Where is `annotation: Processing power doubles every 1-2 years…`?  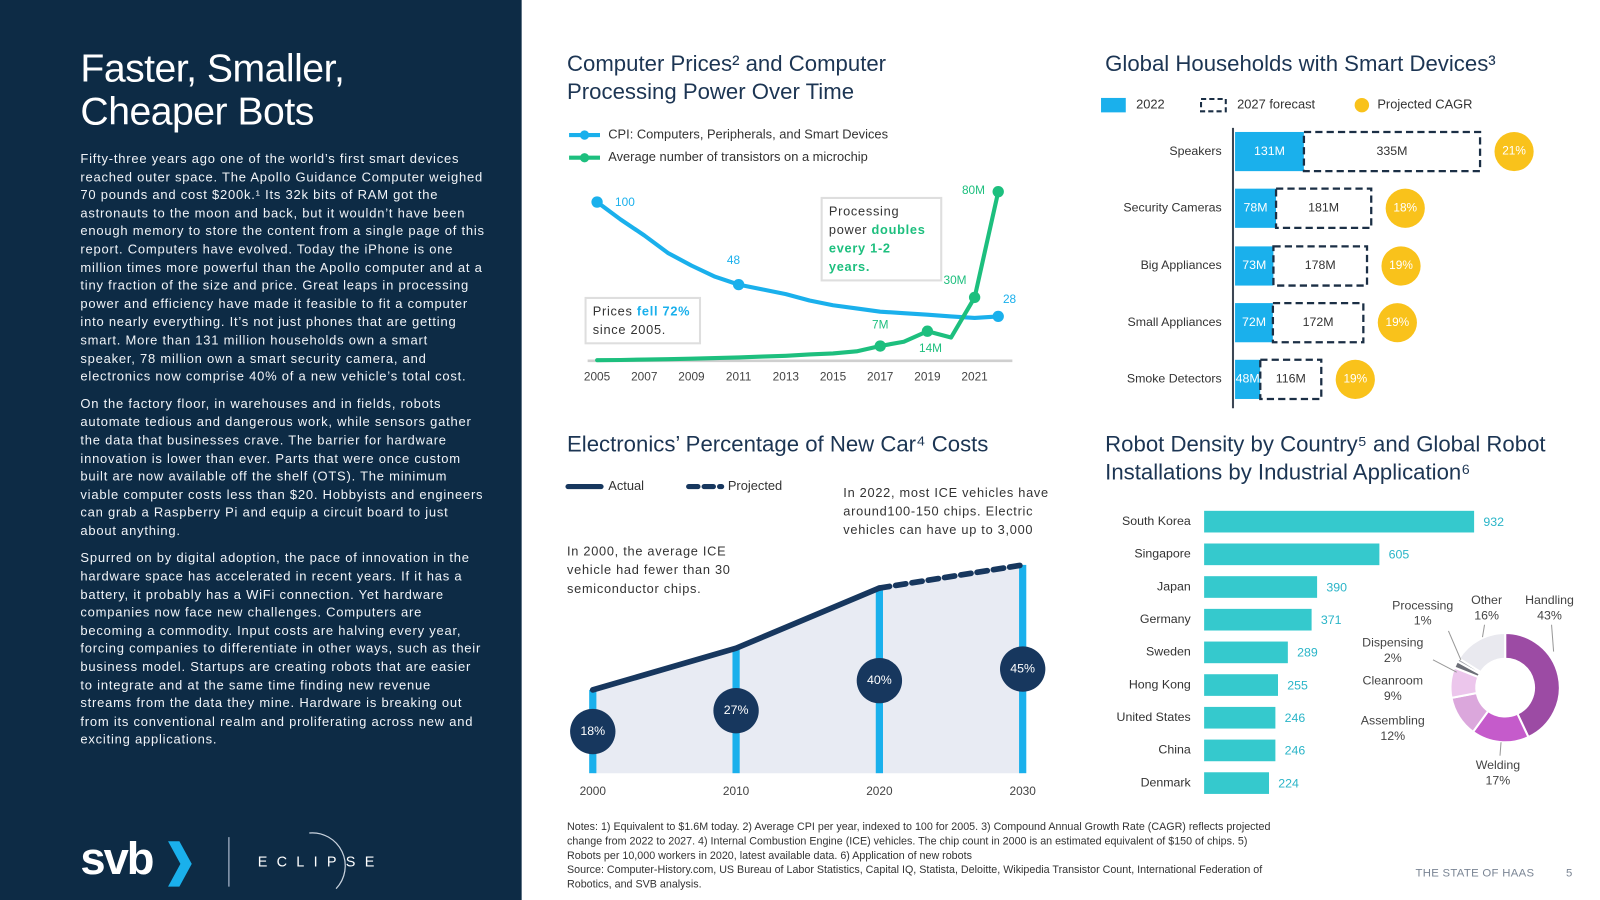
annotation: Processing power doubles every 1-2 years… is located at coordinates (881, 239).